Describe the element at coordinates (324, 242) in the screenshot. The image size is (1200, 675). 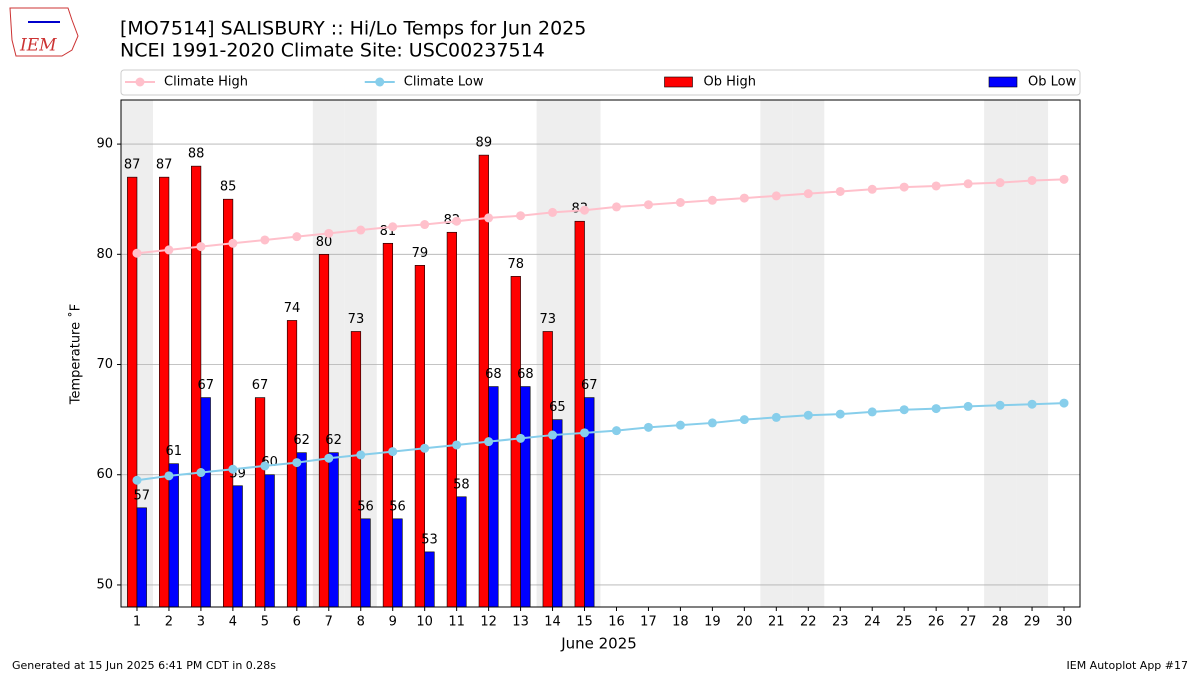
I see `data-label: 80` at that location.